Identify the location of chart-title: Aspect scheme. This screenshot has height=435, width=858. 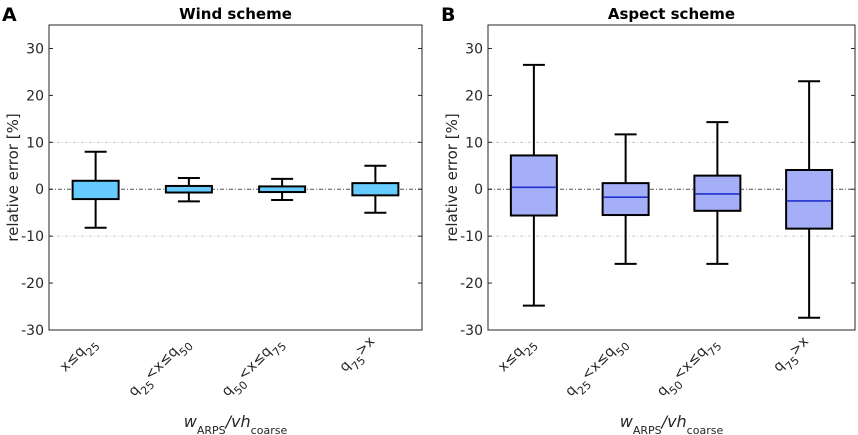
(671, 14).